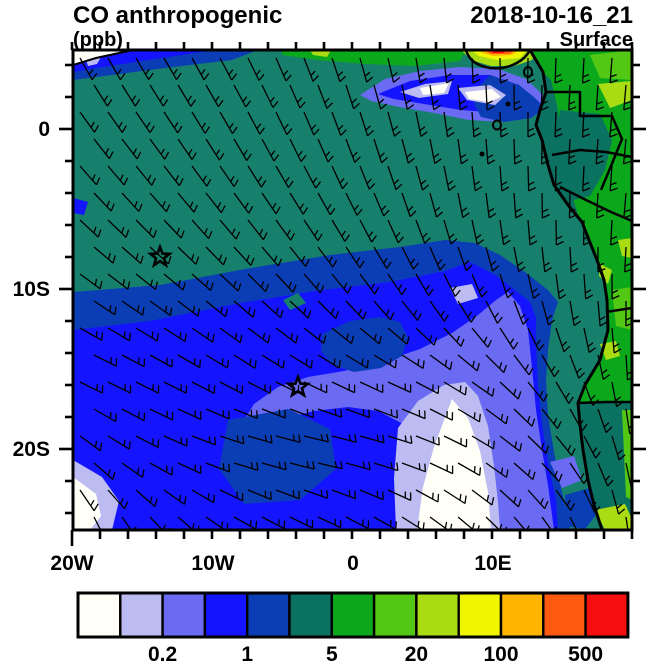  What do you see at coordinates (332, 654) in the screenshot?
I see `colorbar-label: 5` at bounding box center [332, 654].